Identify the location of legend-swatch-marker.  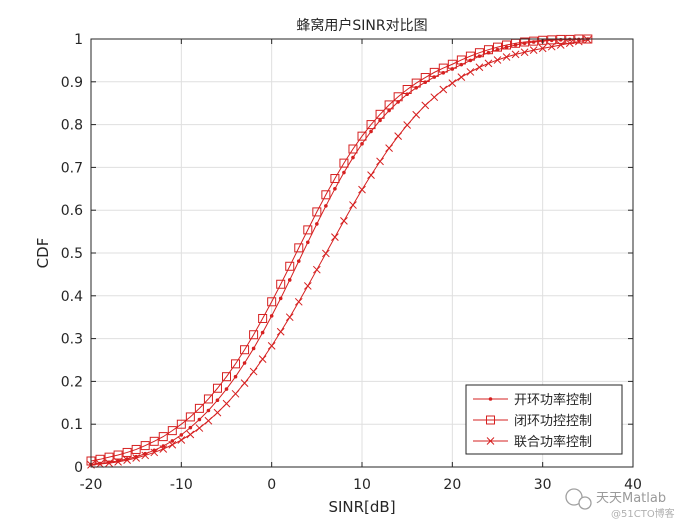
(490, 399).